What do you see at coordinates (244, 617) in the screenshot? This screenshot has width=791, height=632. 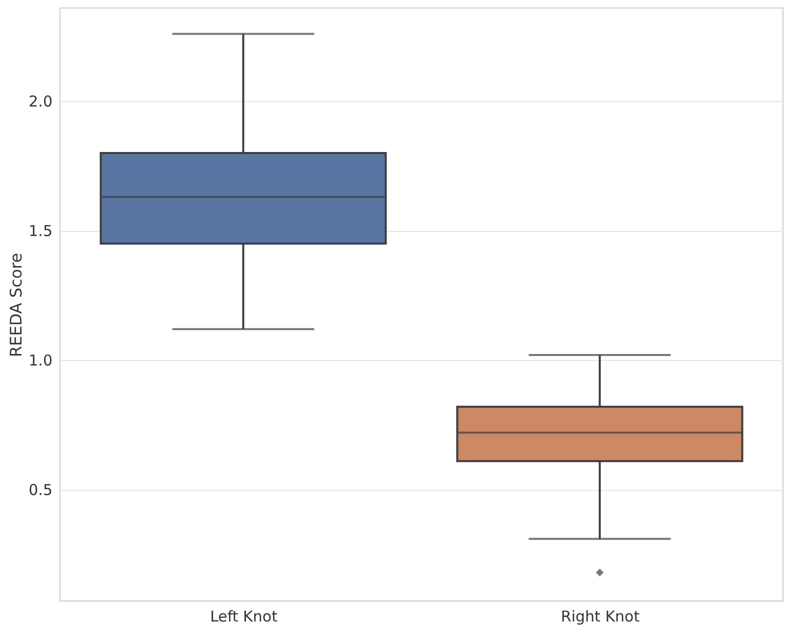 I see `x-tick-label: Left Knot` at bounding box center [244, 617].